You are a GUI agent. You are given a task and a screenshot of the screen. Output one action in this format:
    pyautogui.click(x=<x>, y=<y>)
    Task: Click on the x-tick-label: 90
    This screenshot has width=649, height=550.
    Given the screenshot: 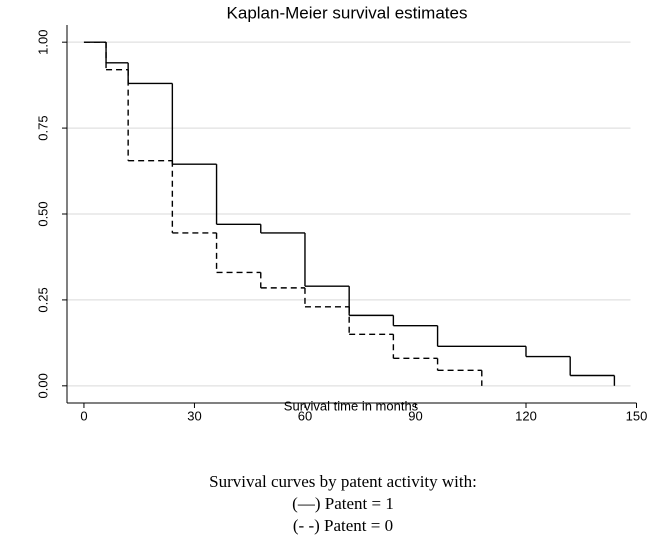 What is the action you would take?
    pyautogui.click(x=415, y=415)
    